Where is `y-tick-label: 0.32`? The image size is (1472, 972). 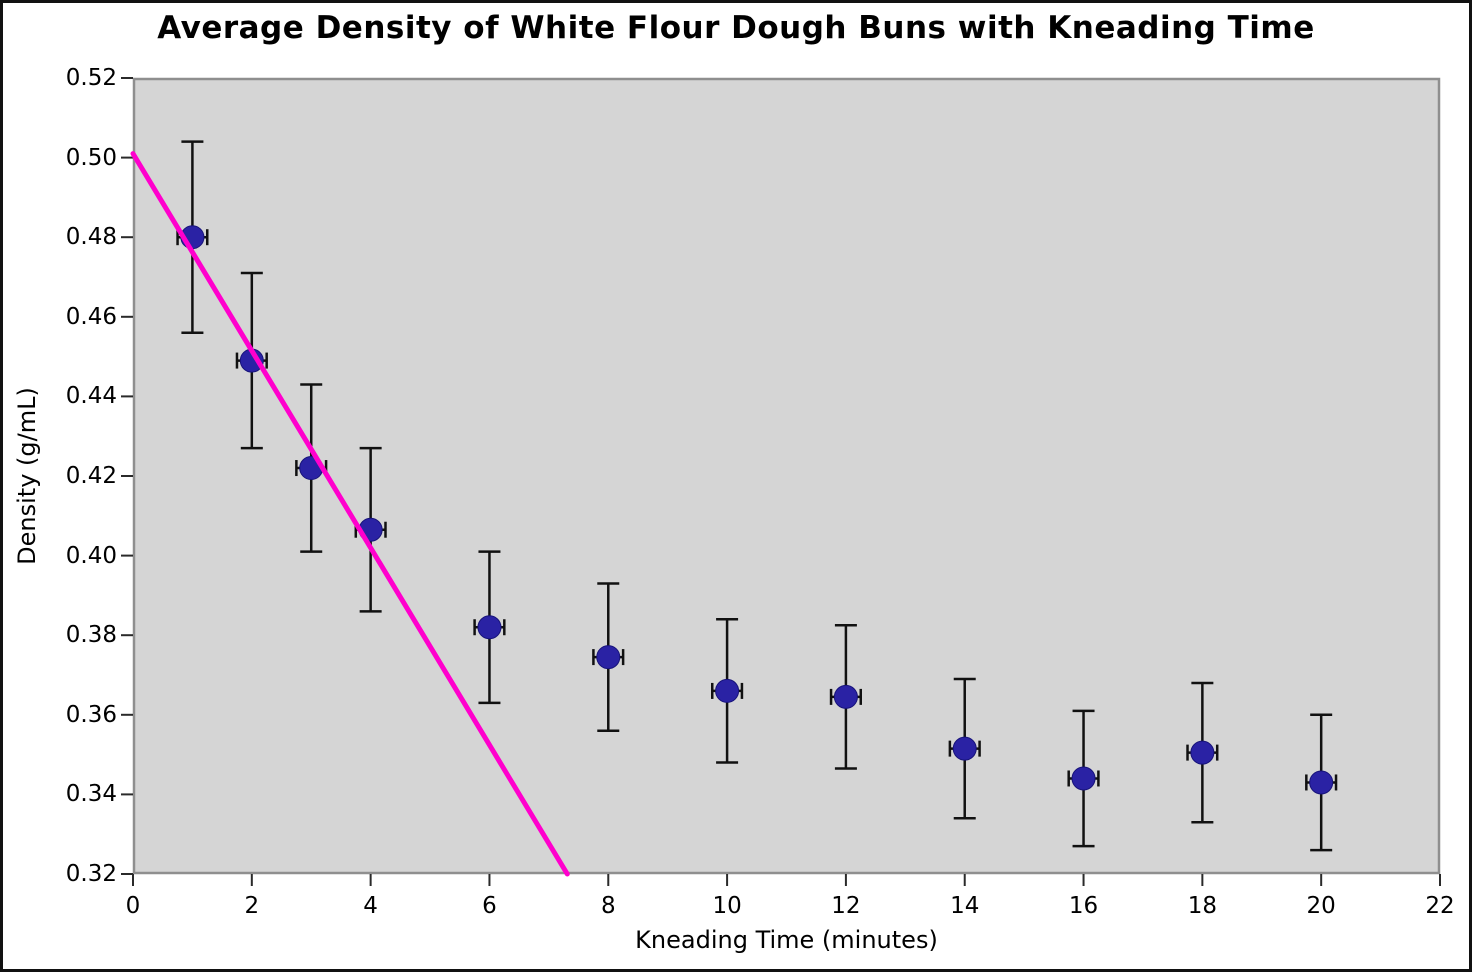 y-tick-label: 0.32 is located at coordinates (91, 874).